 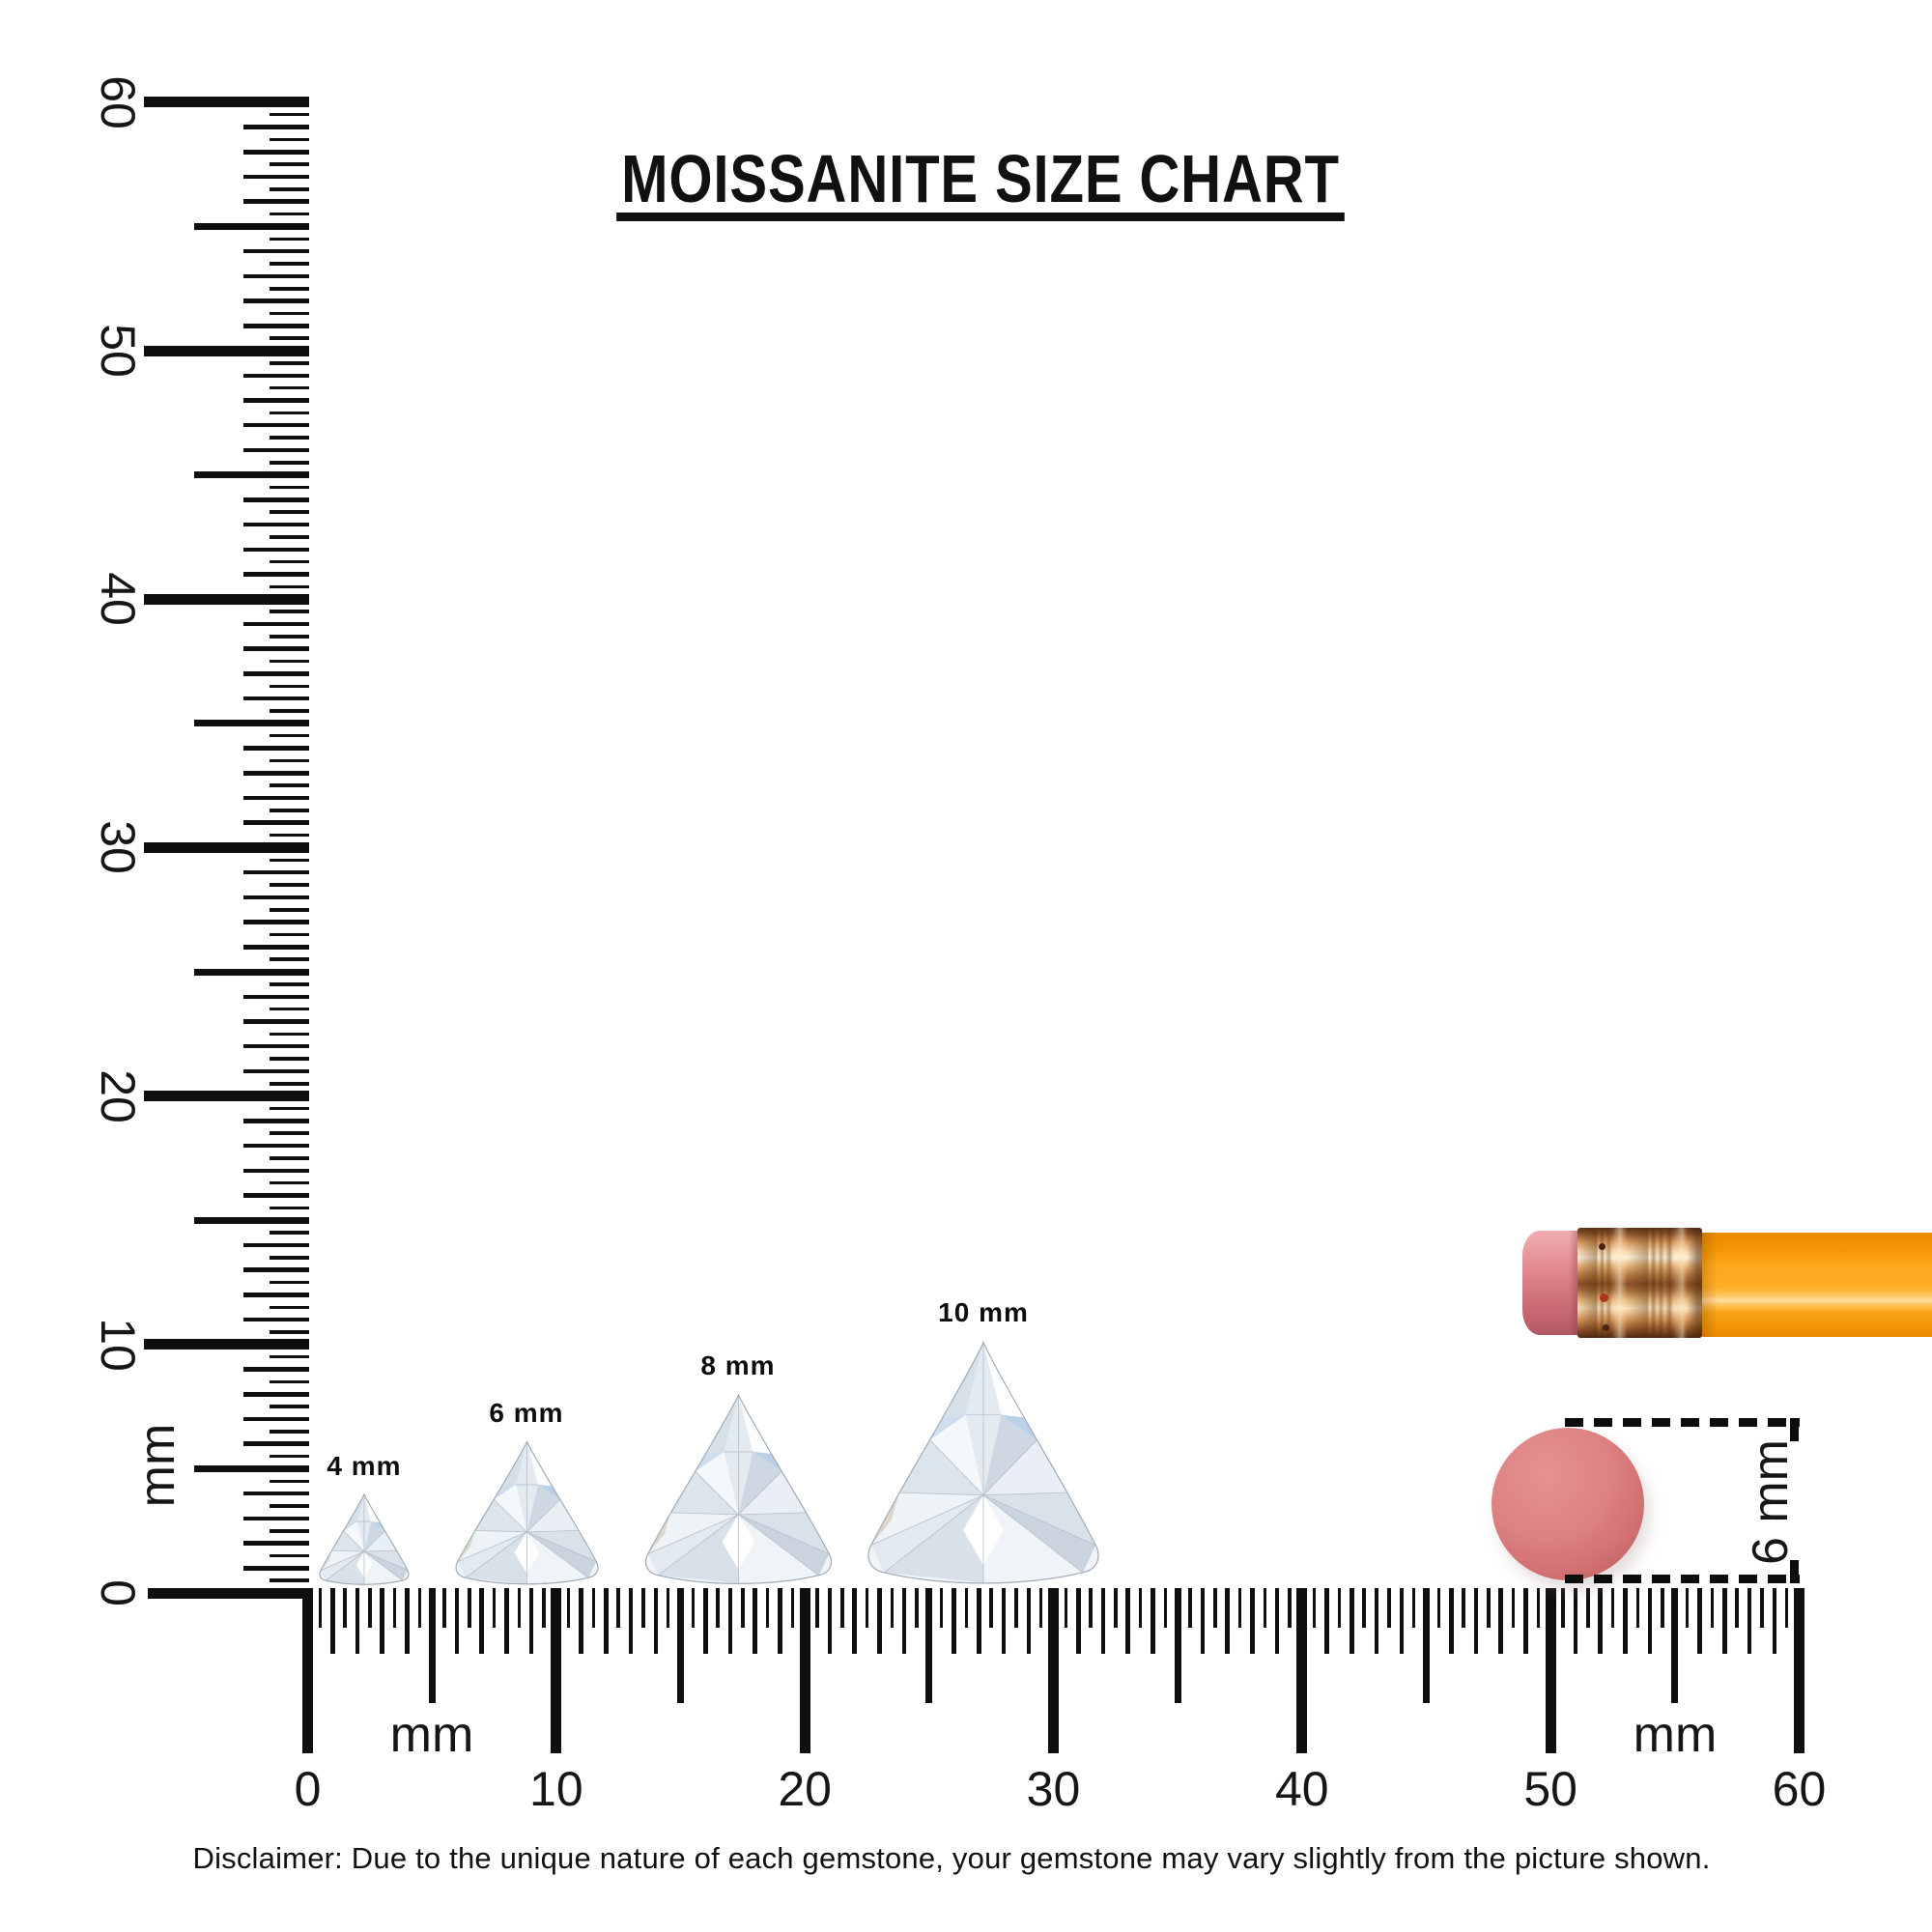 What do you see at coordinates (1639, 1283) in the screenshot?
I see `pencil-ferrule` at bounding box center [1639, 1283].